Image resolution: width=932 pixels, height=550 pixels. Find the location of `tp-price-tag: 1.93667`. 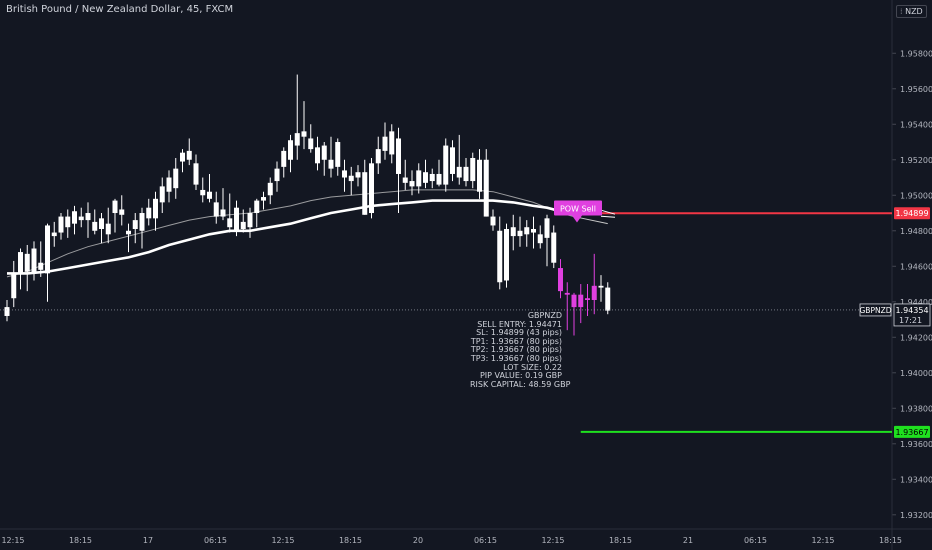

tp-price-tag: 1.93667 is located at coordinates (911, 432).